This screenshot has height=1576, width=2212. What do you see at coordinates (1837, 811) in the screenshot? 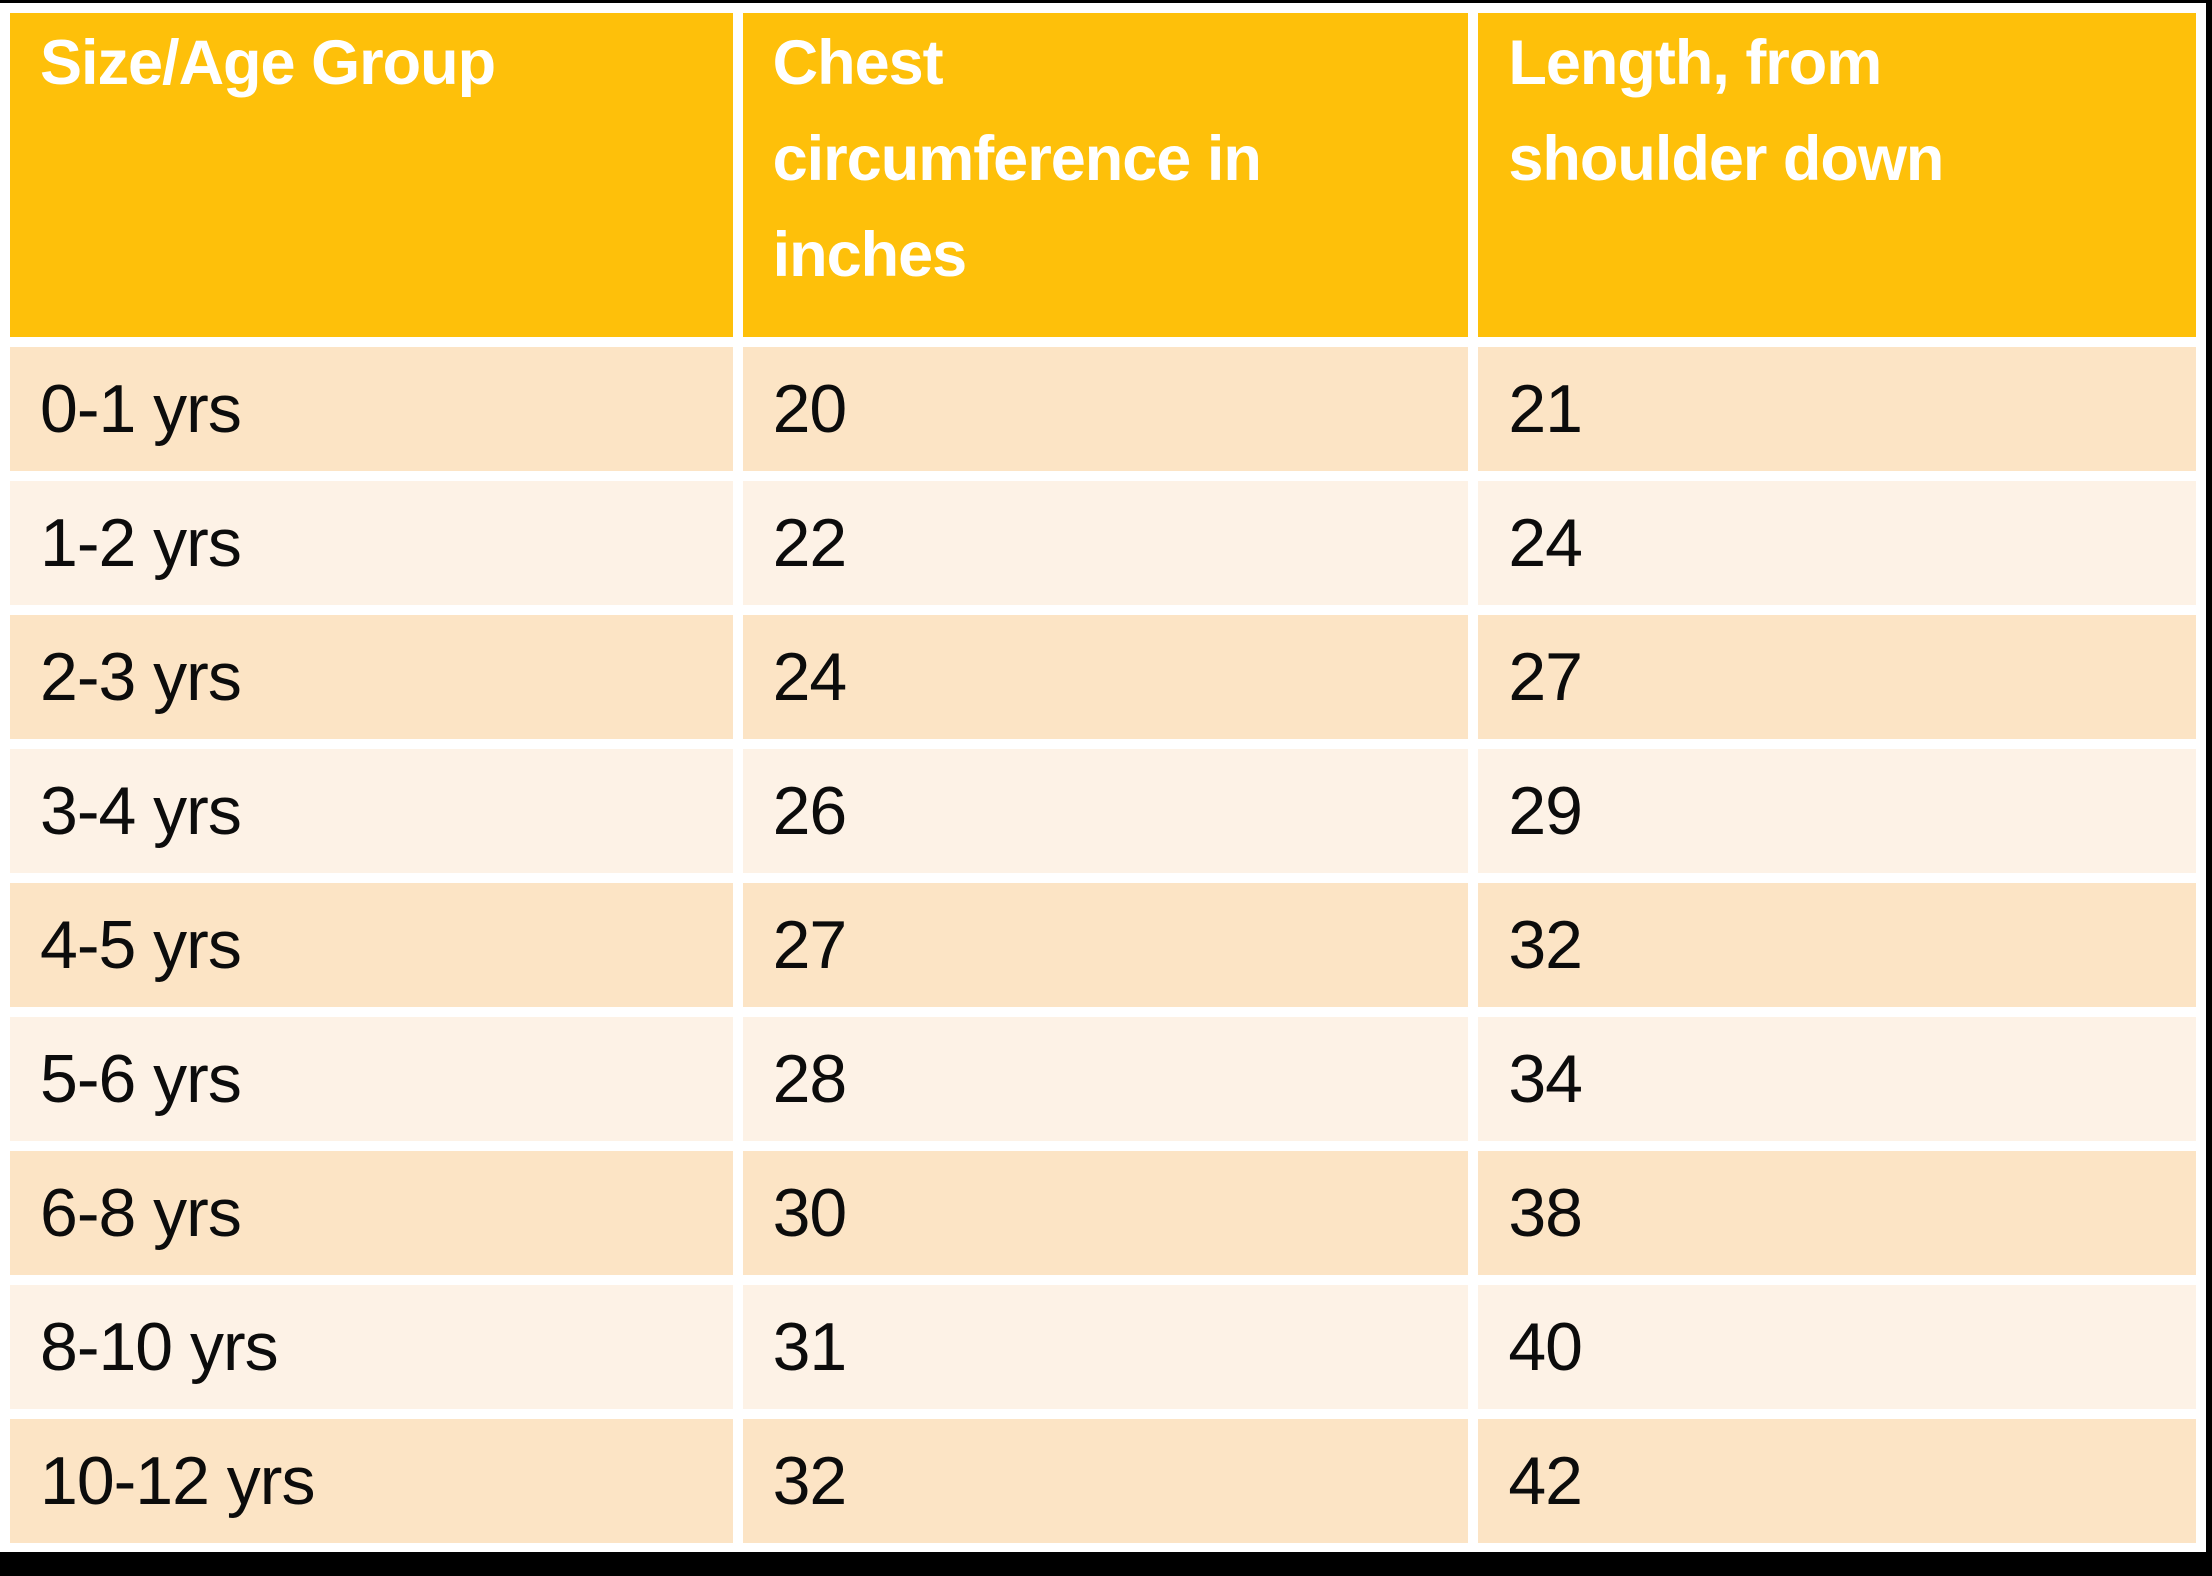
I see `length-cell: 29` at bounding box center [1837, 811].